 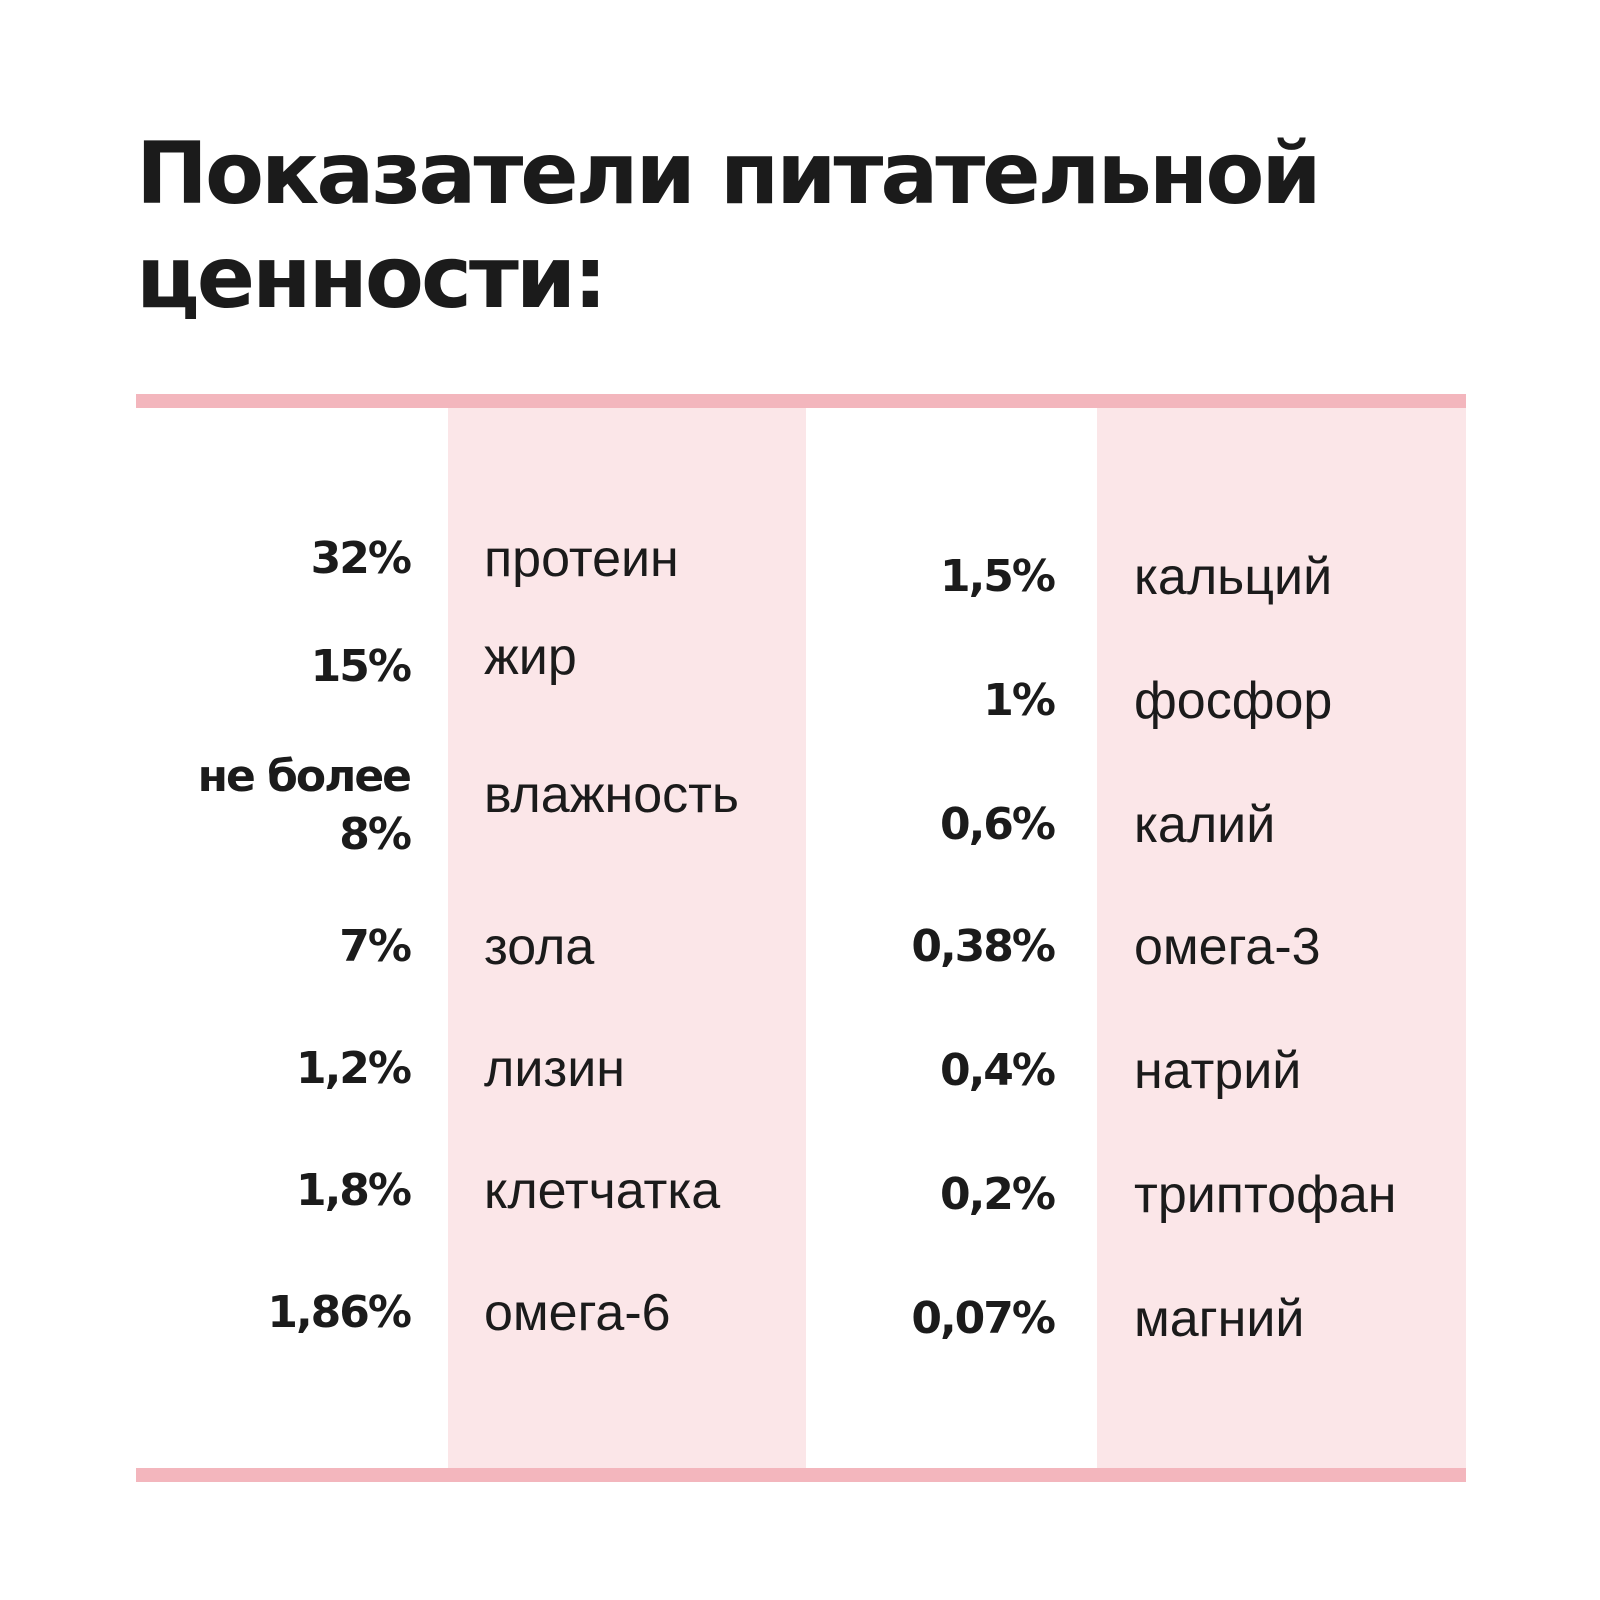 I want to click on nutrient-name-calcium: кальций, so click(x=1233, y=577).